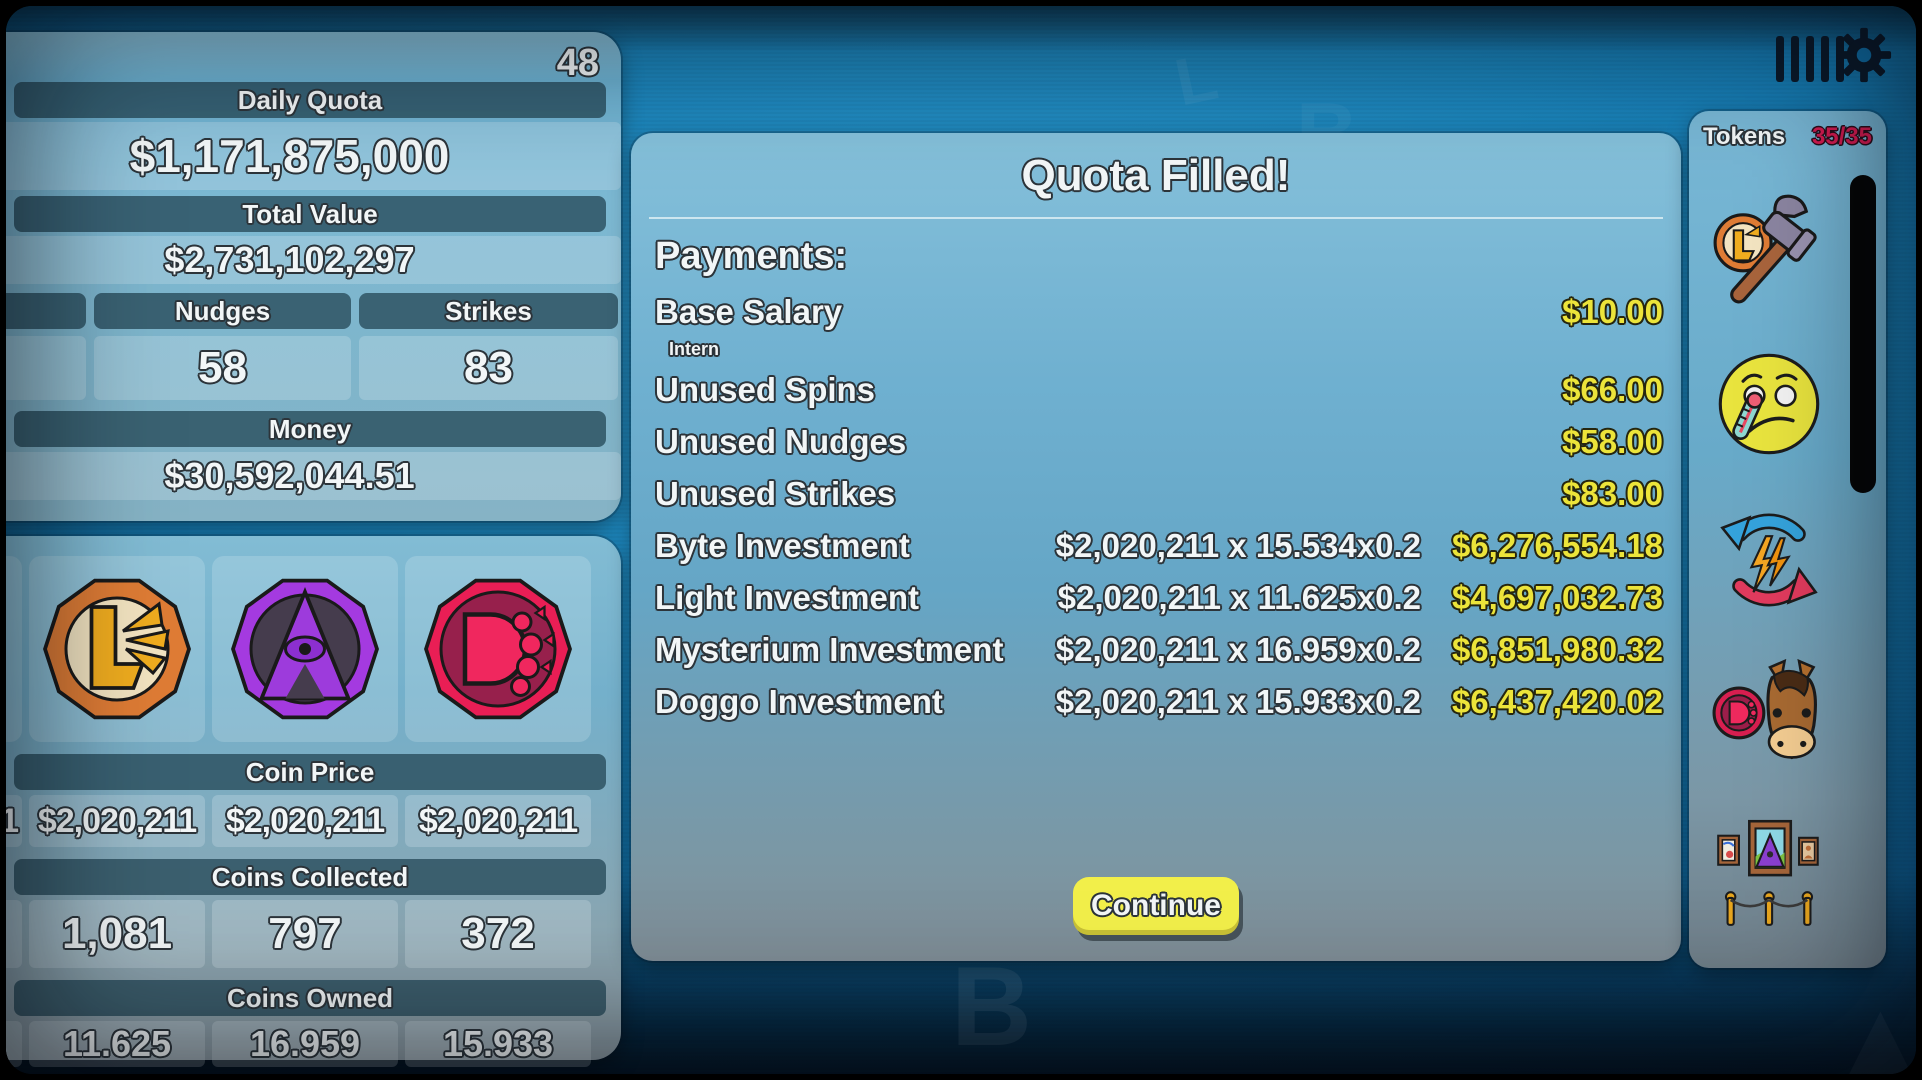 This screenshot has width=1922, height=1080. What do you see at coordinates (1238, 701) in the screenshot?
I see `payment-formula: $2,020,211 x 15.933x0.2` at bounding box center [1238, 701].